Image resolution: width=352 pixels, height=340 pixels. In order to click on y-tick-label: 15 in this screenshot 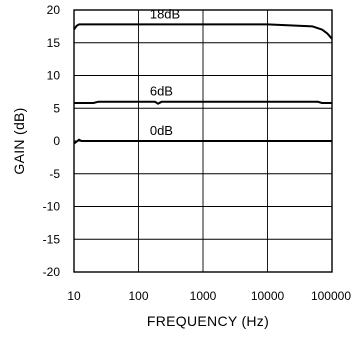, I will do `click(54, 43)`.